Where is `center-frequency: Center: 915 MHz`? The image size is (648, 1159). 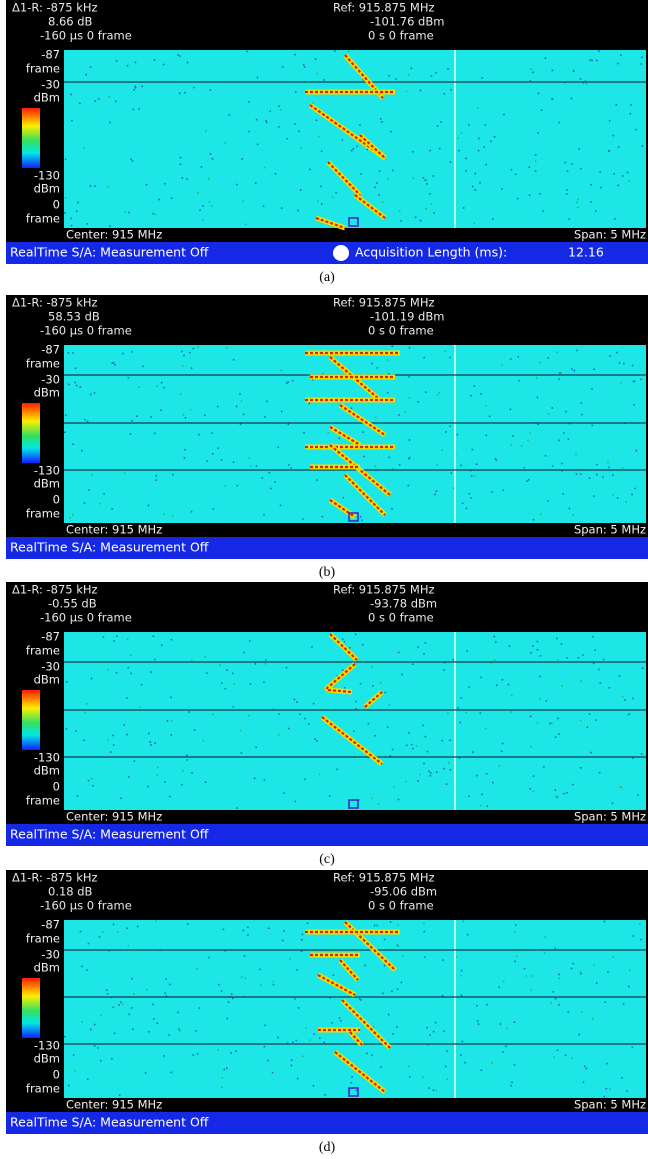 center-frequency: Center: 915 MHz is located at coordinates (114, 235).